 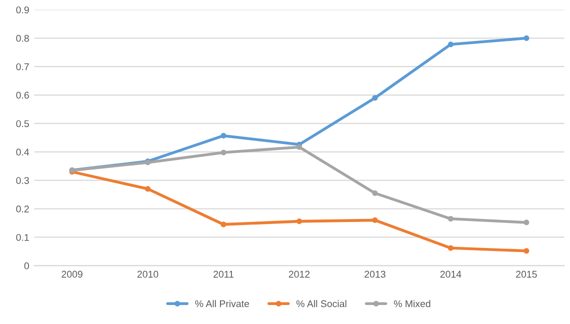 What do you see at coordinates (23, 152) in the screenshot?
I see `y-tick-label: 0.4` at bounding box center [23, 152].